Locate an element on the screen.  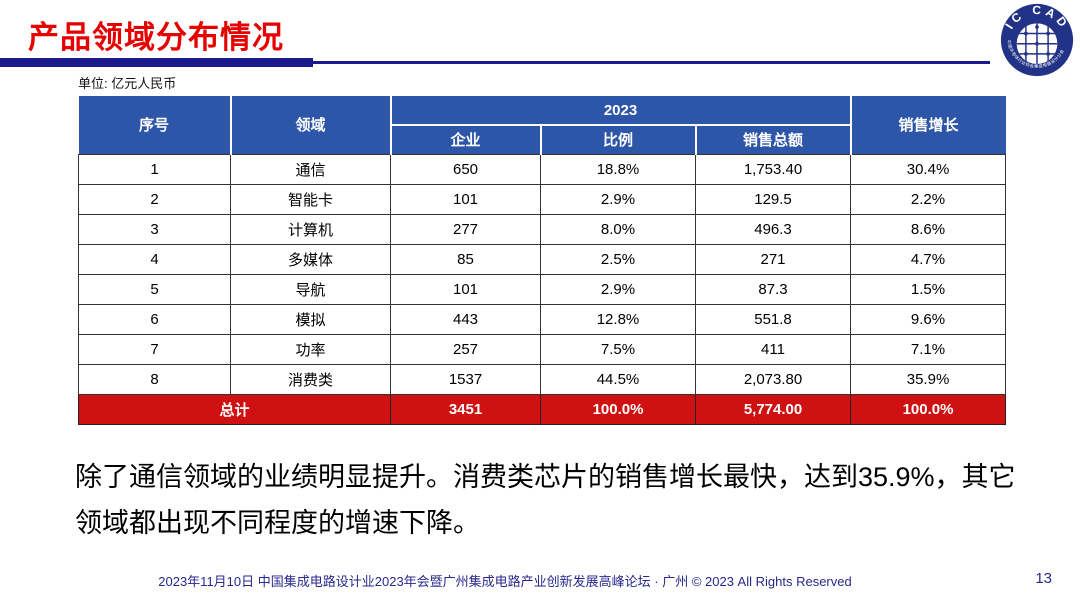
total-row-cell: 5,774.00 is located at coordinates (773, 409).